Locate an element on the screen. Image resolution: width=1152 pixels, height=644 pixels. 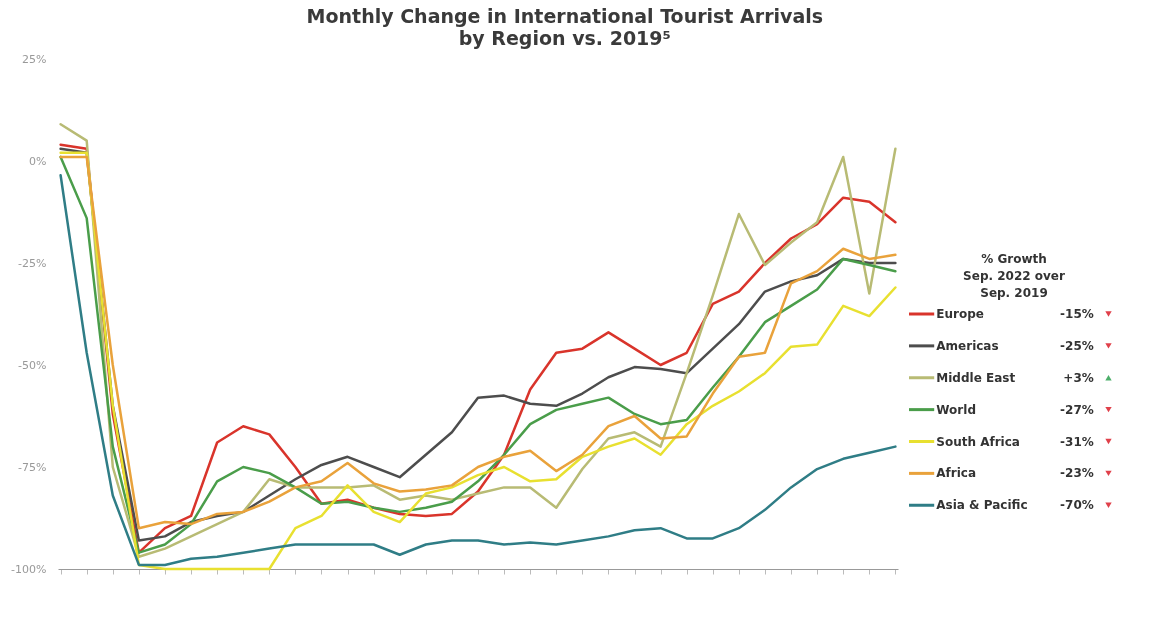
legend-label: Africa is located at coordinates (956, 473).